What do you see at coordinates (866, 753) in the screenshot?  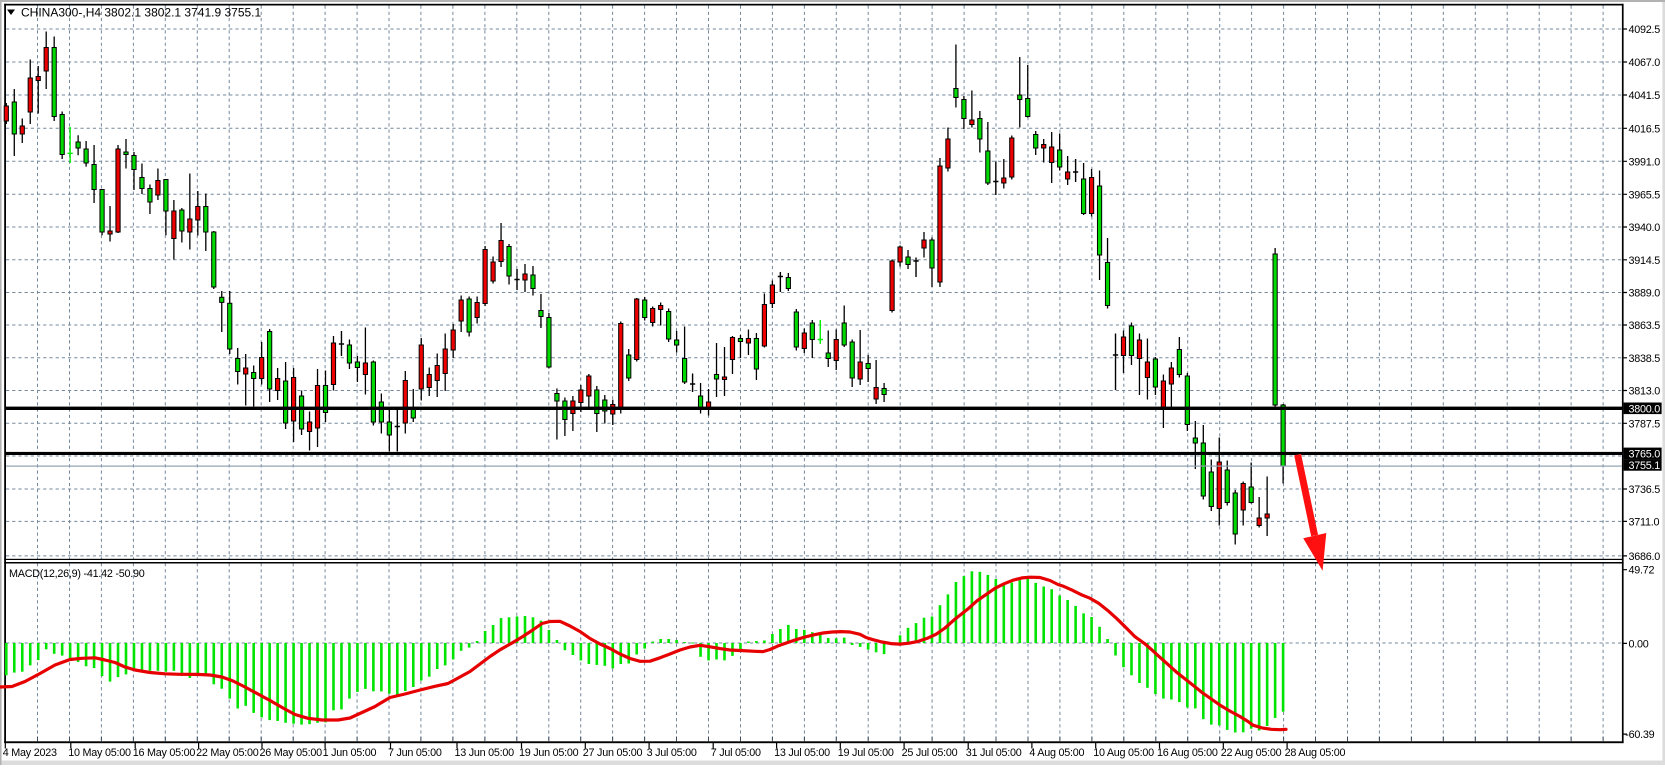 I see `svg-text: 19 Jul 05:00` at bounding box center [866, 753].